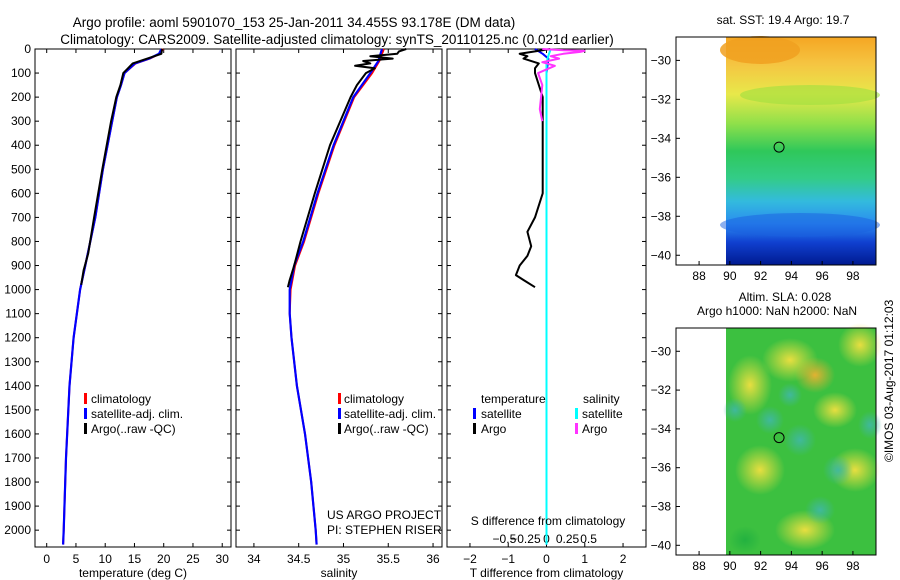 This screenshot has width=900, height=580. I want to click on y-tick-label: −40, so click(661, 255).